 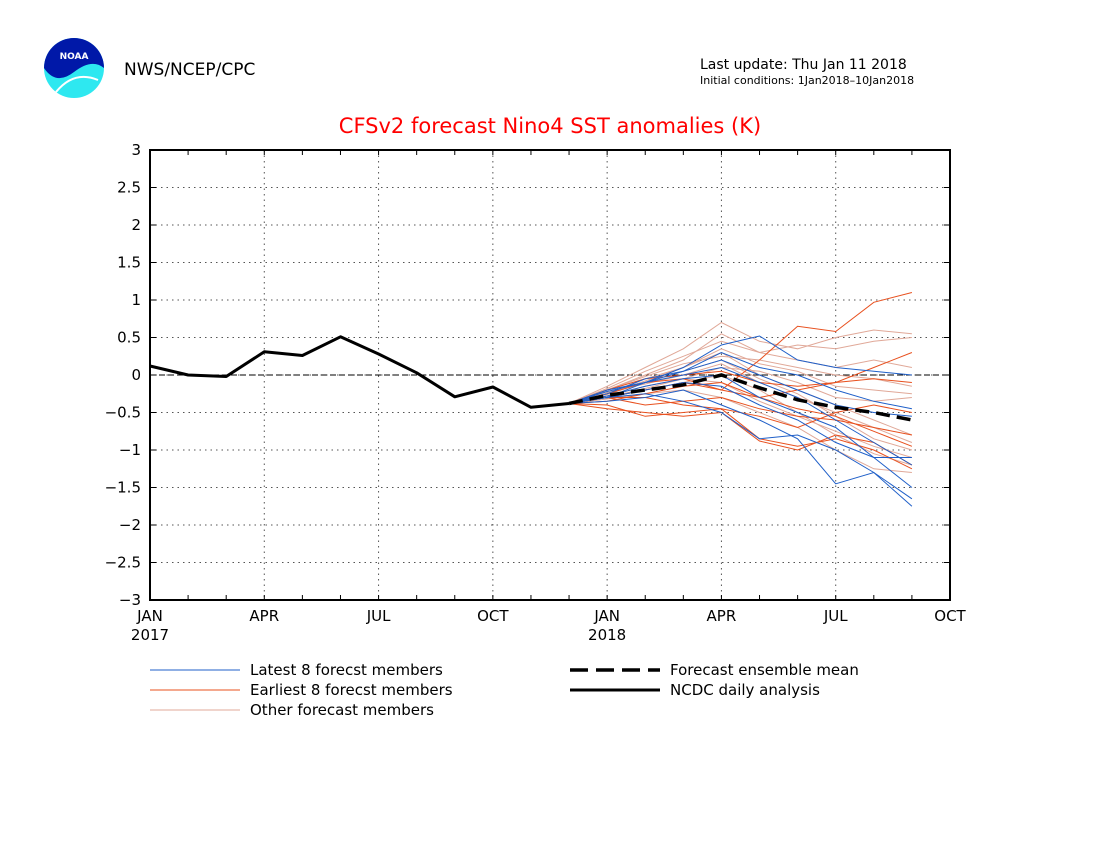 I want to click on y-tick-label: 2.5, so click(x=129, y=188).